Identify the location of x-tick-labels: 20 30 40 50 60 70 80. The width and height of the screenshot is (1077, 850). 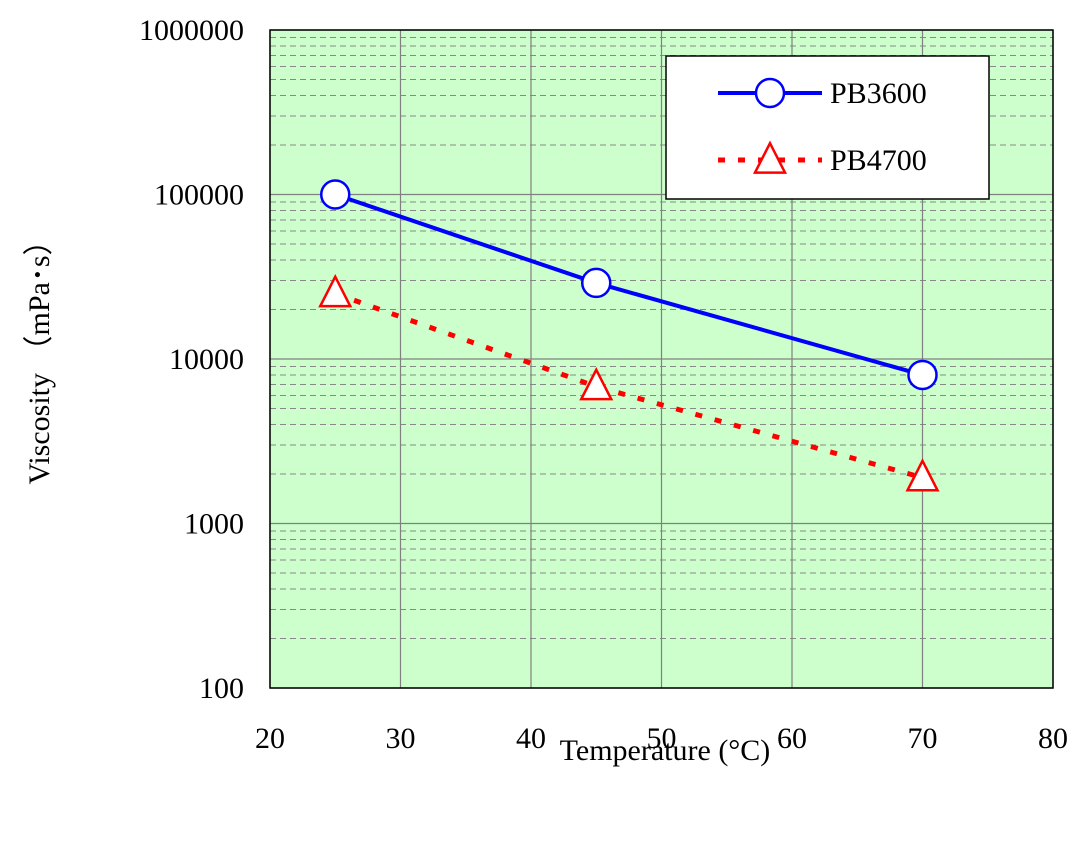
(661, 738).